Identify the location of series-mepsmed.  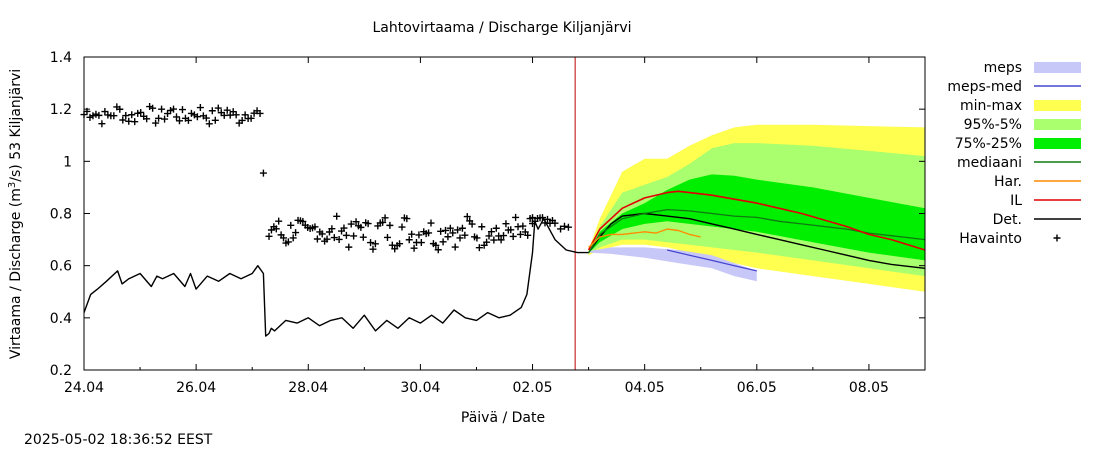
(711, 260).